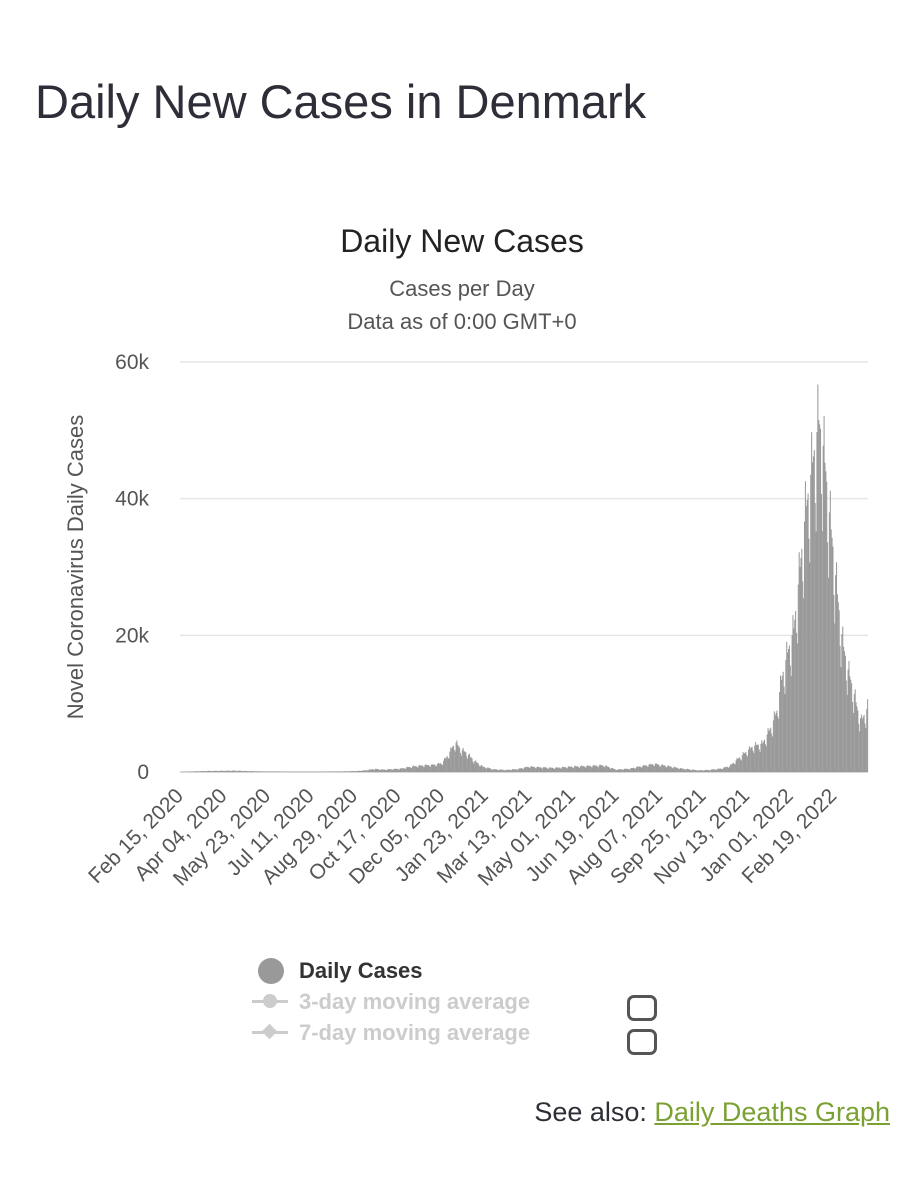 The image size is (917, 1200). Describe the element at coordinates (361, 970) in the screenshot. I see `legend-label: Daily Cases` at that location.